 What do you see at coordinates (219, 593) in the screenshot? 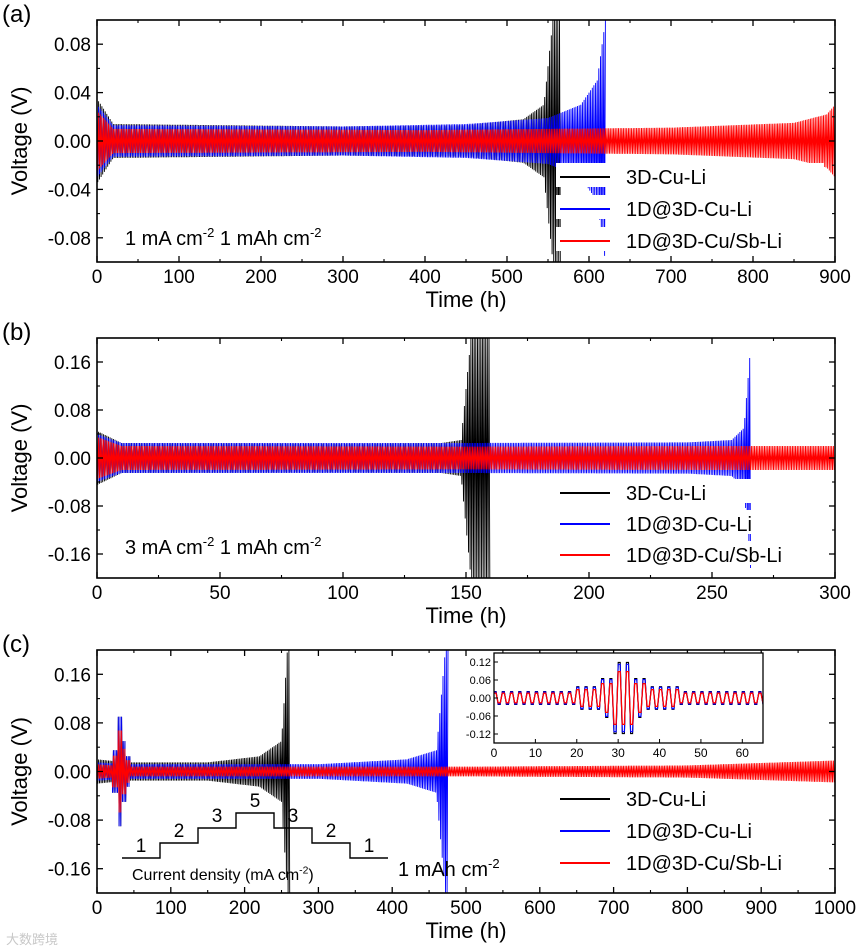
I see `x-tick-label: 50` at bounding box center [219, 593].